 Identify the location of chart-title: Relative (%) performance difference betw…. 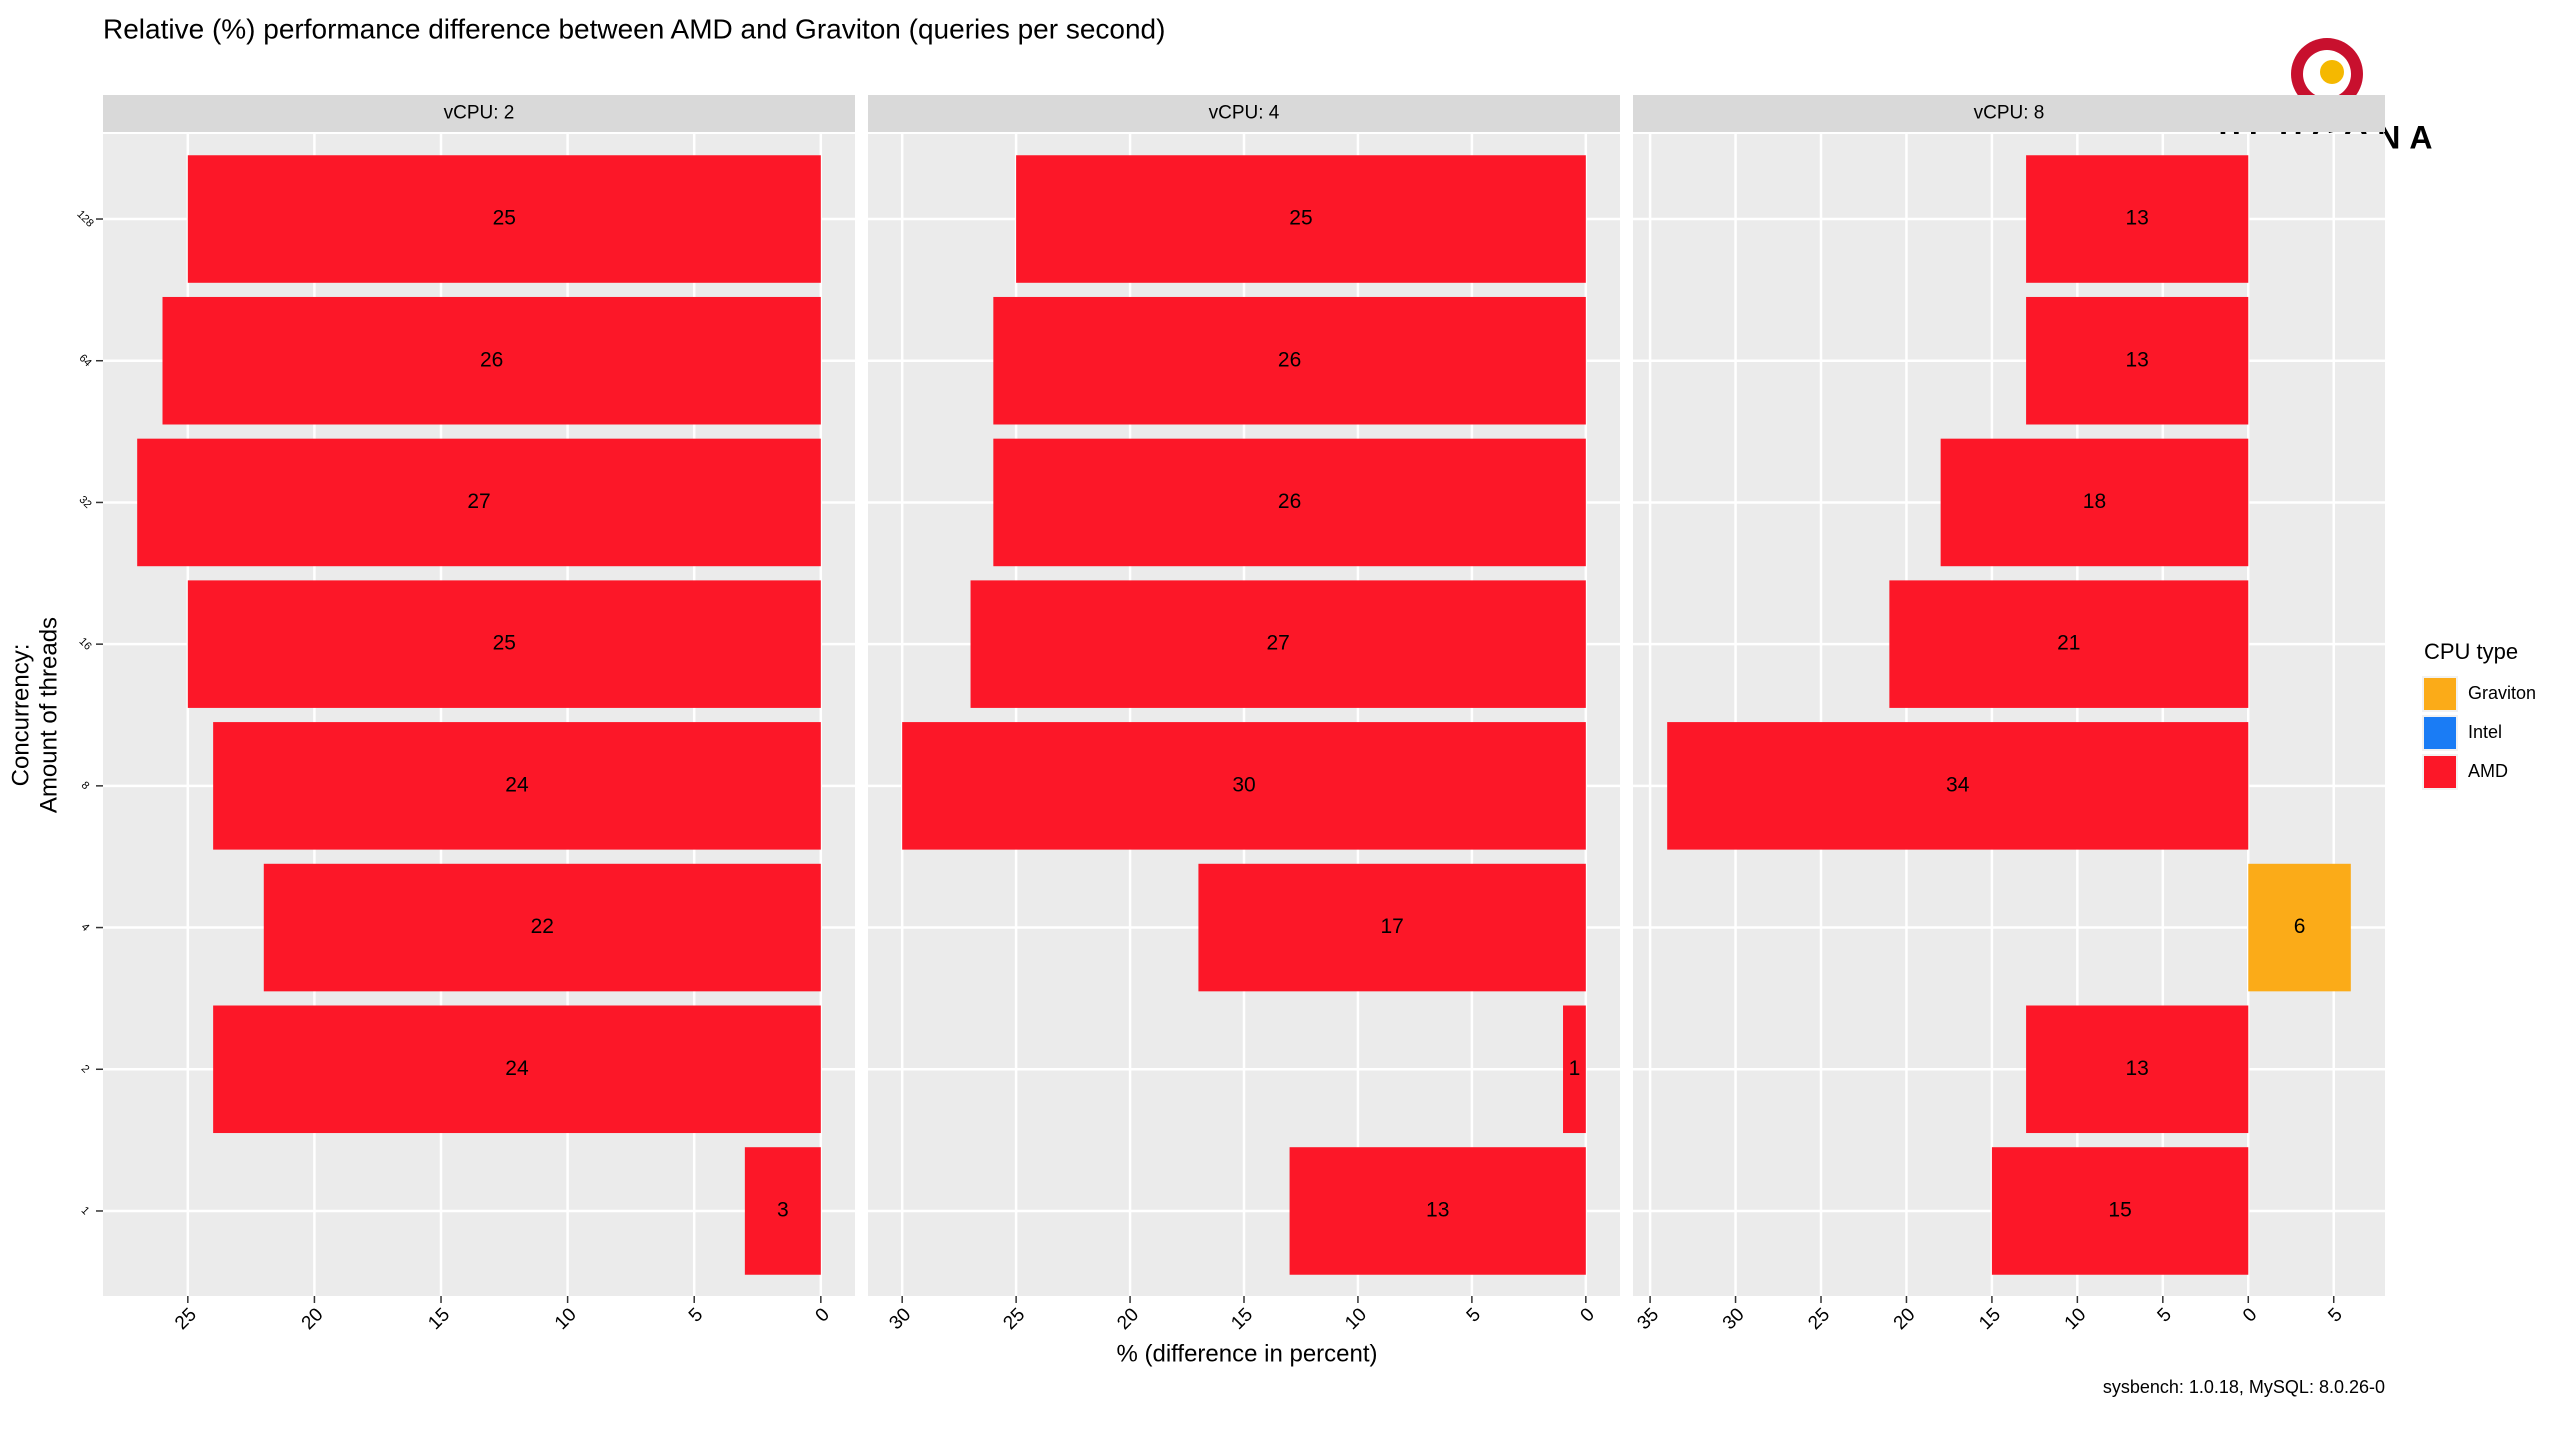
(634, 28).